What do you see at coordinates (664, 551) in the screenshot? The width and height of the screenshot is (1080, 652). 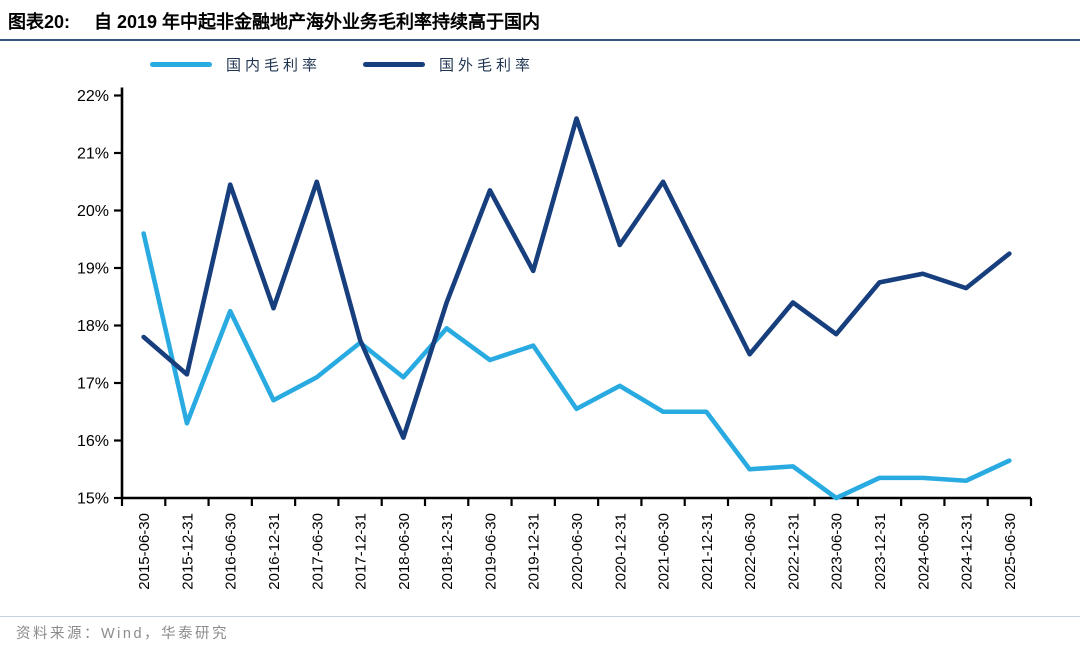 I see `x-label-12: 2021-06-30` at bounding box center [664, 551].